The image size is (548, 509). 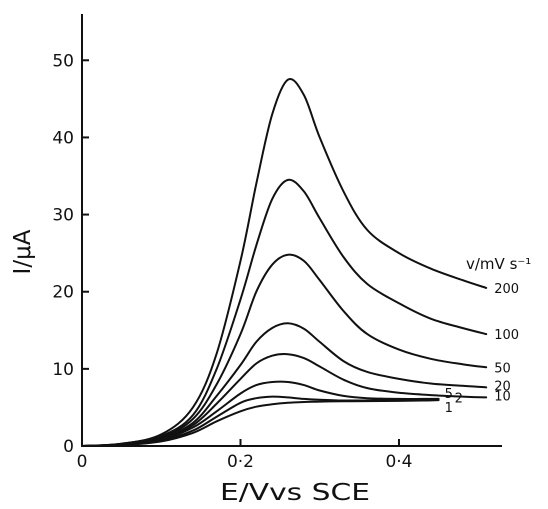 What do you see at coordinates (506, 335) in the screenshot?
I see `series-label-100: 100` at bounding box center [506, 335].